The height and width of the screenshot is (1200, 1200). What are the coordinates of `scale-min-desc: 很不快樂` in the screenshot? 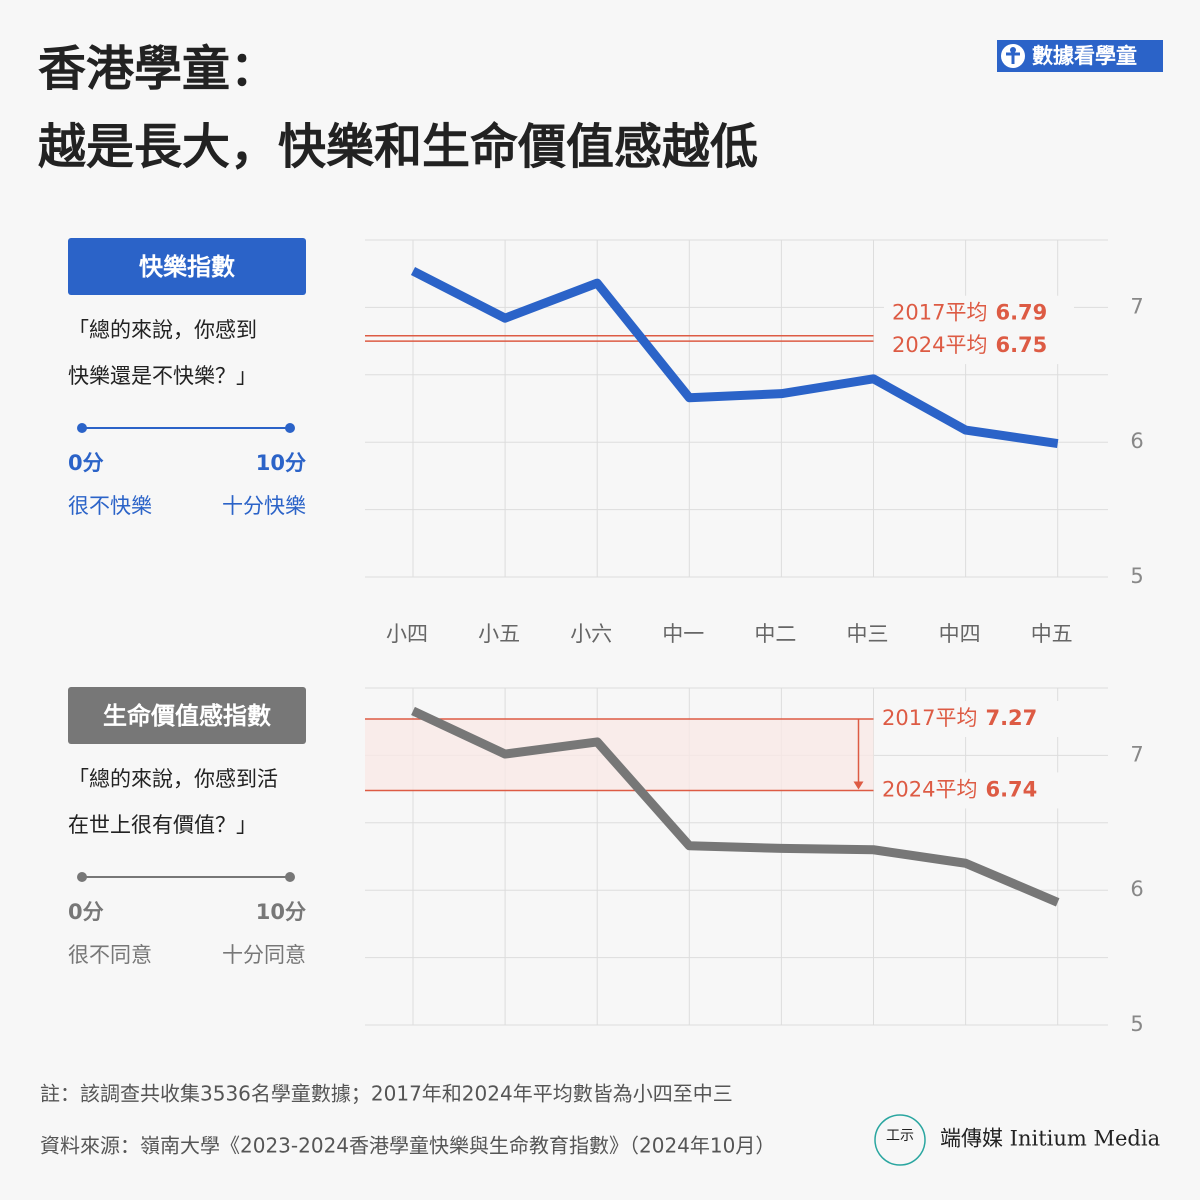 It's located at (110, 506).